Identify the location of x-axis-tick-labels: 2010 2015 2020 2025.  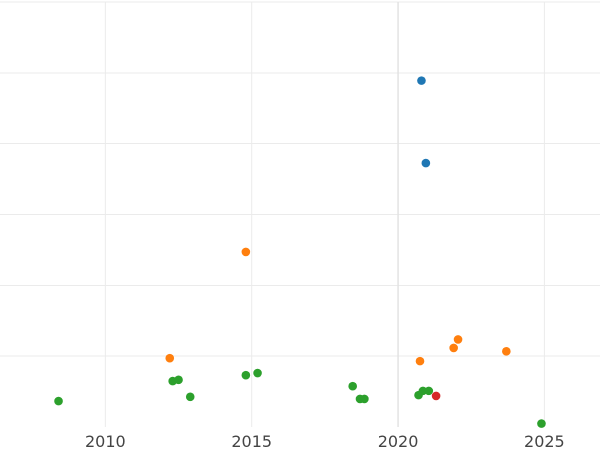
(325, 441).